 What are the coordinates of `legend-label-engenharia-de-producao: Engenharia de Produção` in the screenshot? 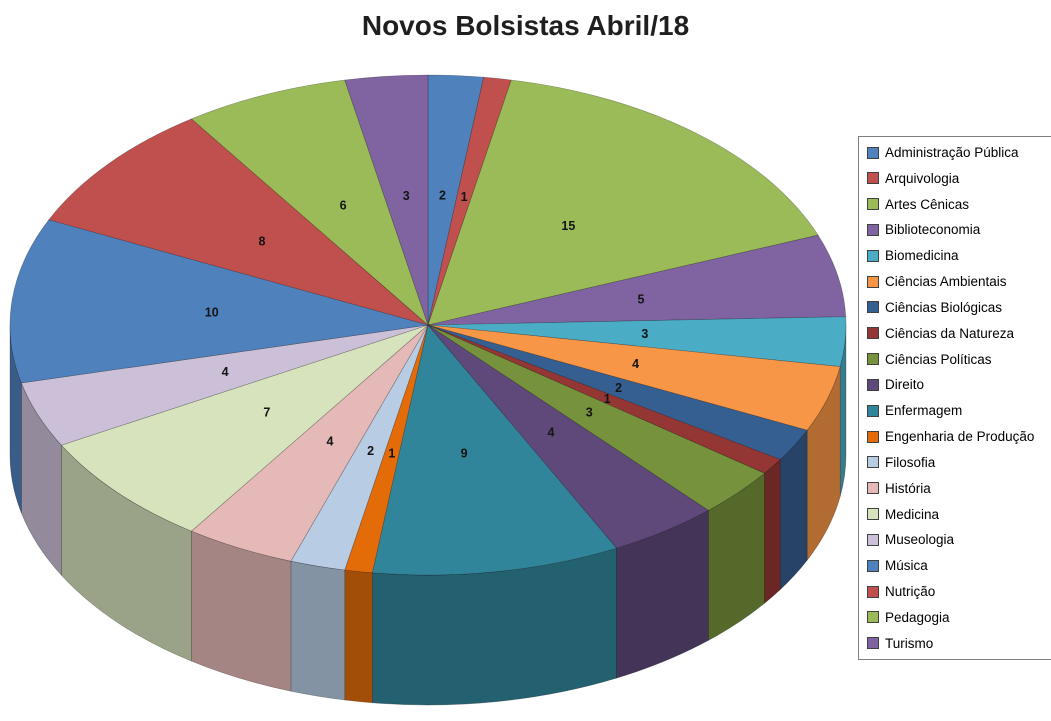 It's located at (960, 437).